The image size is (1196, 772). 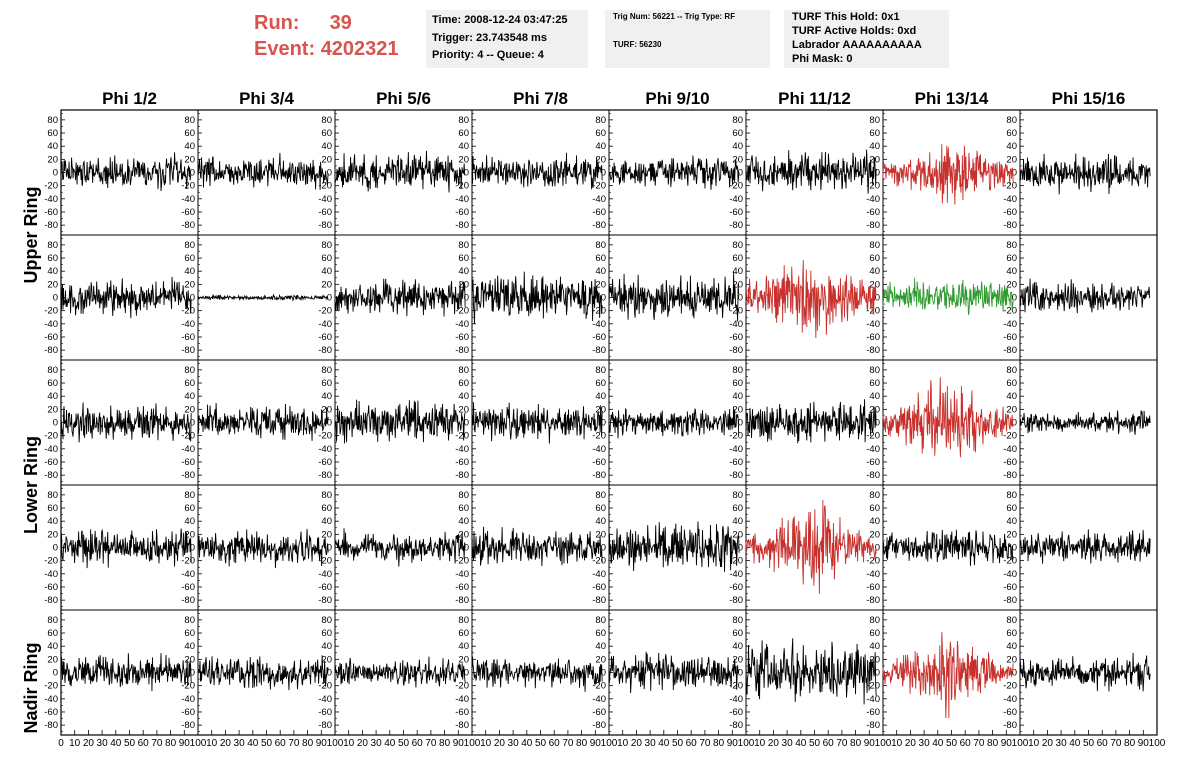 I want to click on row-label: Upper Ring, so click(x=31, y=235).